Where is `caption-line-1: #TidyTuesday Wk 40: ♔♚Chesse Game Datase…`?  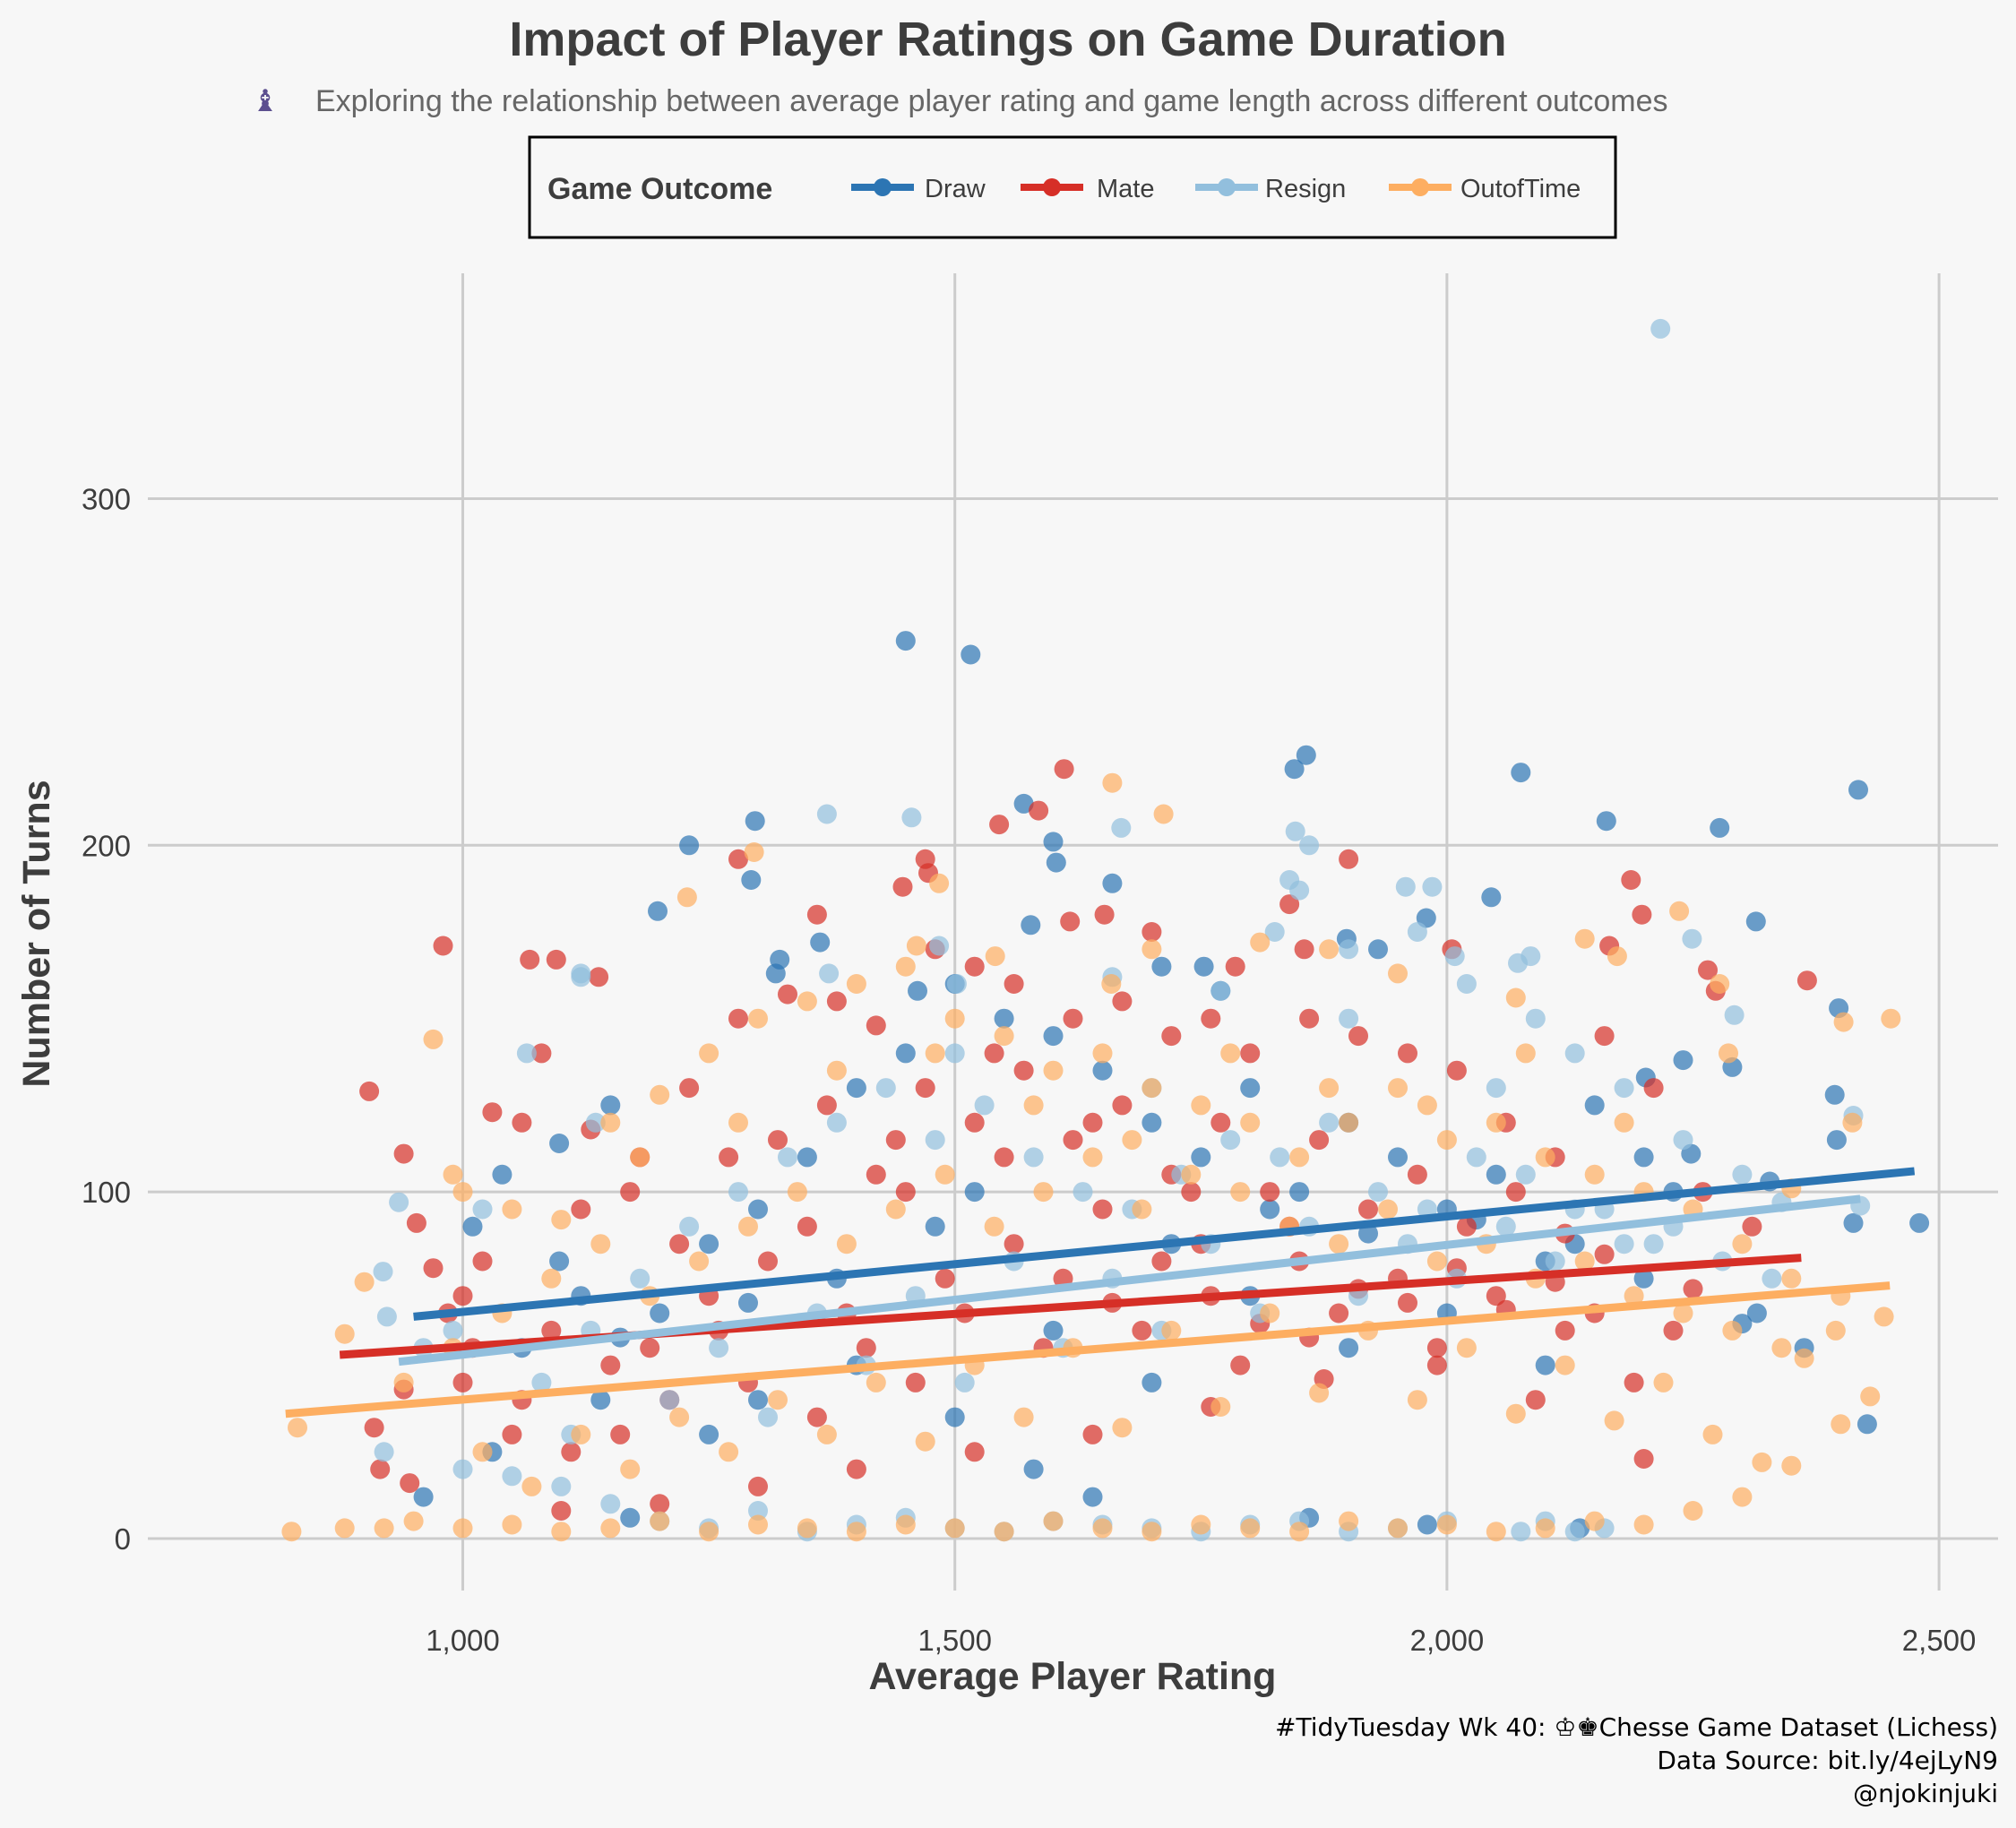 caption-line-1: #TidyTuesday Wk 40: ♔♚Chesse Game Datase… is located at coordinates (1636, 1727).